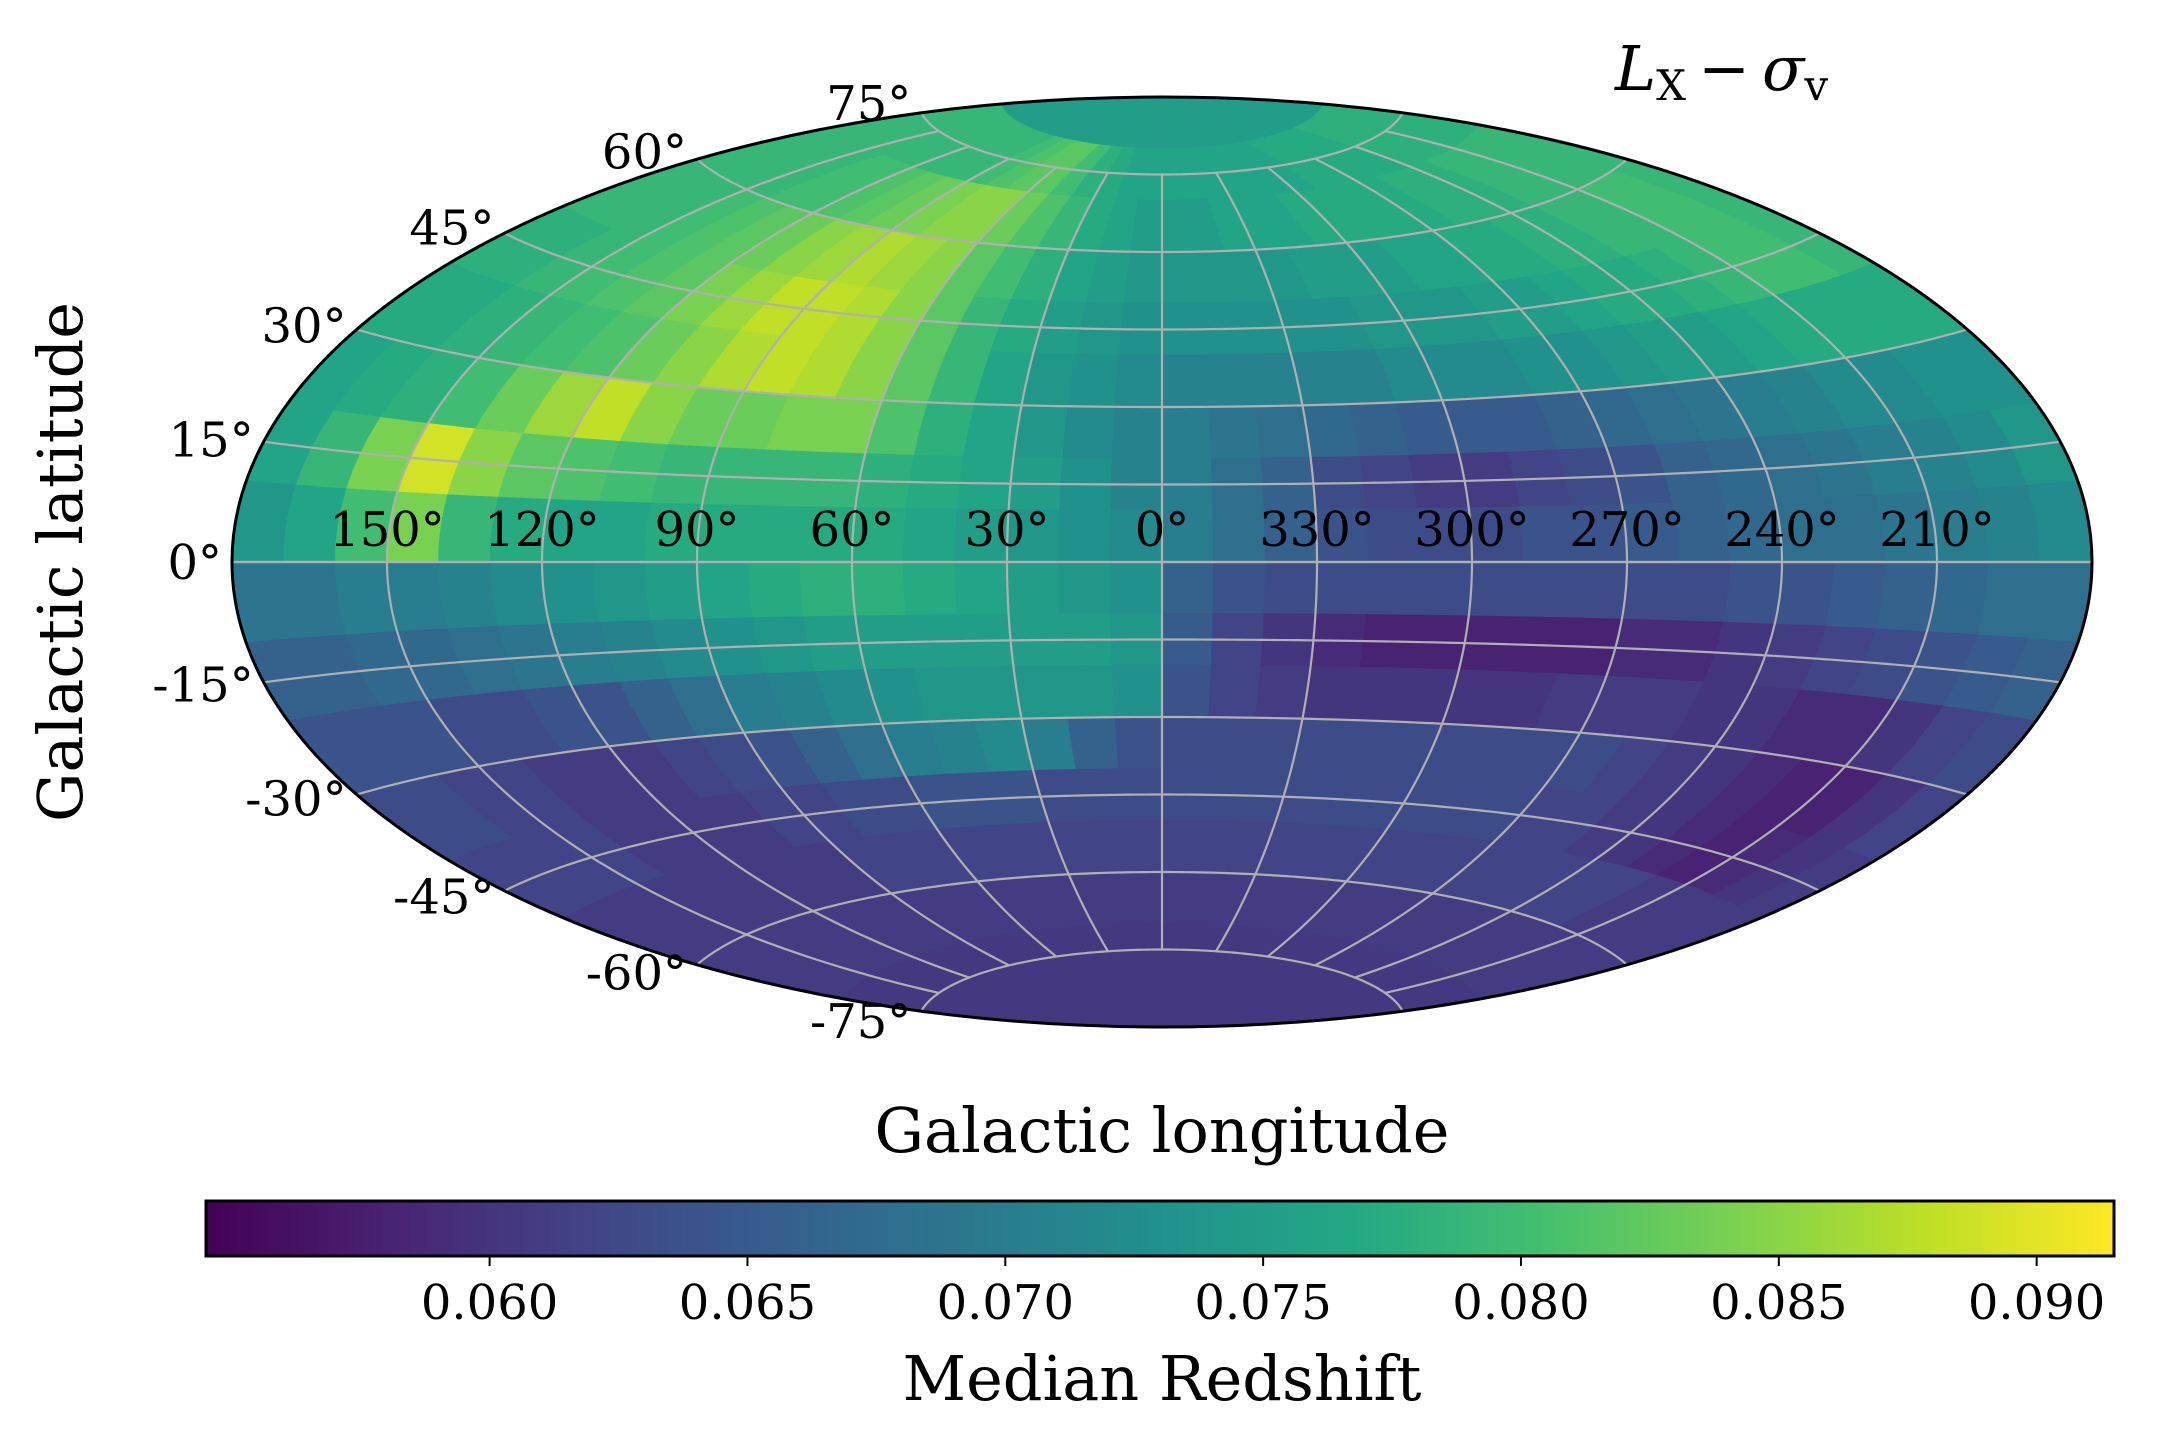 The width and height of the screenshot is (2161, 1445). What do you see at coordinates (1627, 530) in the screenshot?
I see `longitude-tick-label: 270°` at bounding box center [1627, 530].